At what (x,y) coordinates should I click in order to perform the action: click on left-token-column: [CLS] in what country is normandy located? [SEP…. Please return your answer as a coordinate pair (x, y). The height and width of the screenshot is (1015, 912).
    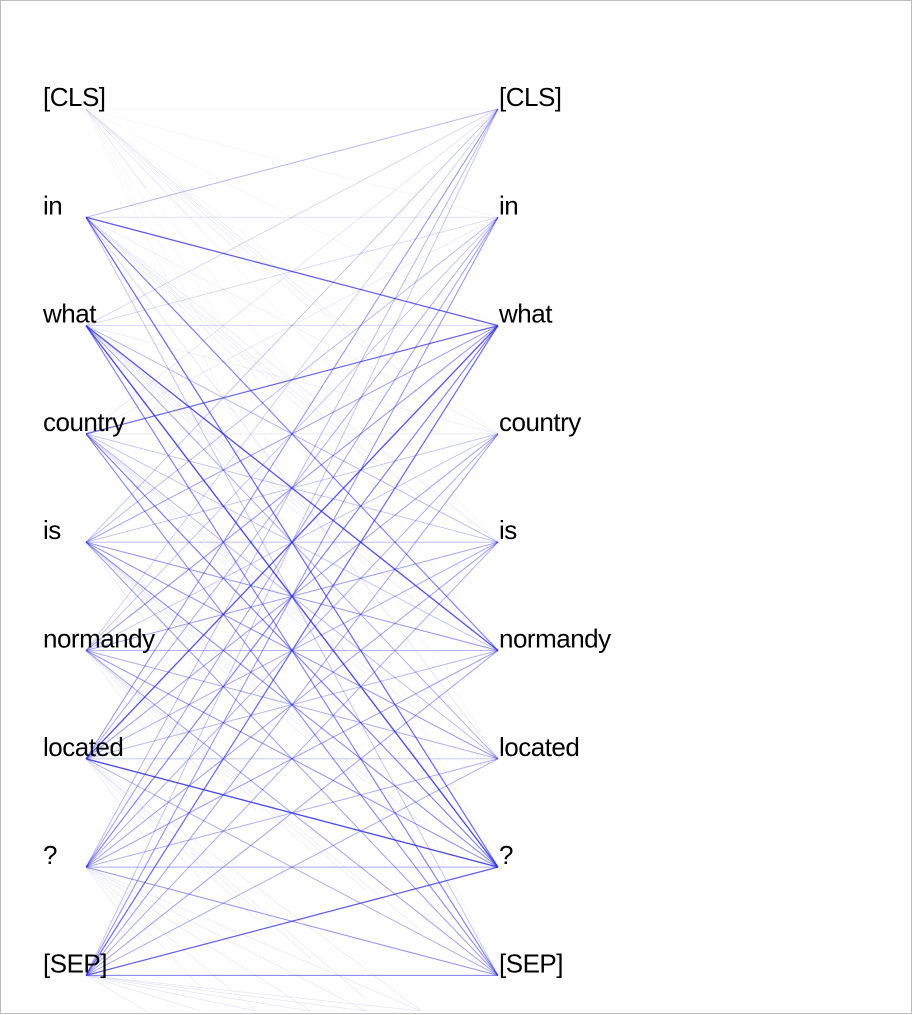
    Looking at the image, I should click on (99, 530).